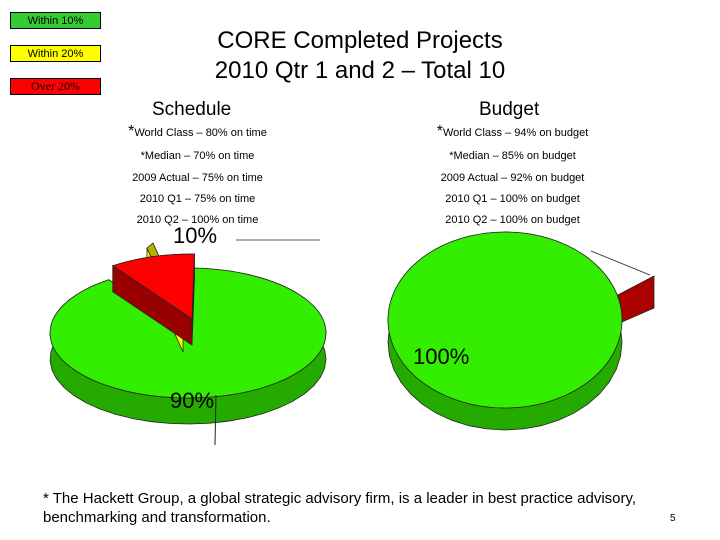 The image size is (720, 540). I want to click on budget-world-class: *World Class – 94% on budget, so click(512, 132).